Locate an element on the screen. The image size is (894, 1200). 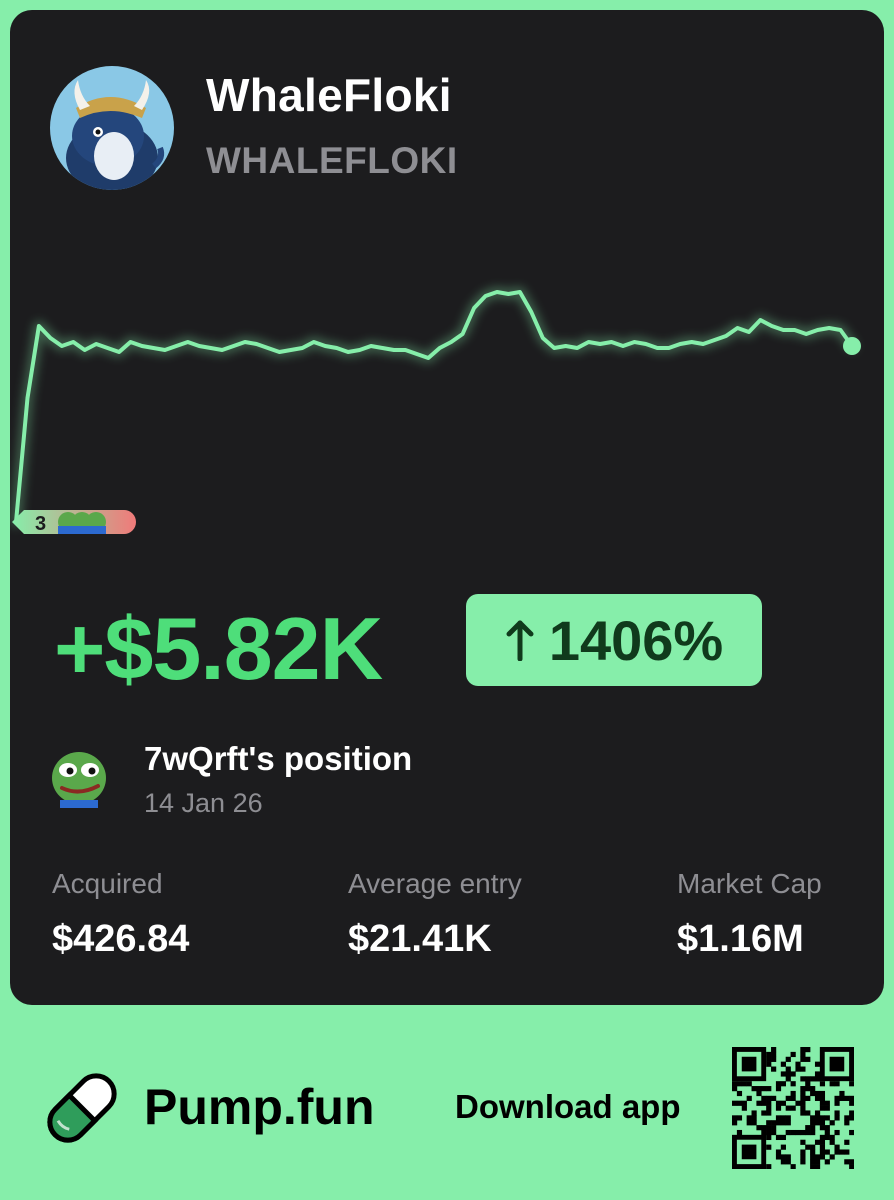
profit-amount: +$5.82K is located at coordinates (218, 648).